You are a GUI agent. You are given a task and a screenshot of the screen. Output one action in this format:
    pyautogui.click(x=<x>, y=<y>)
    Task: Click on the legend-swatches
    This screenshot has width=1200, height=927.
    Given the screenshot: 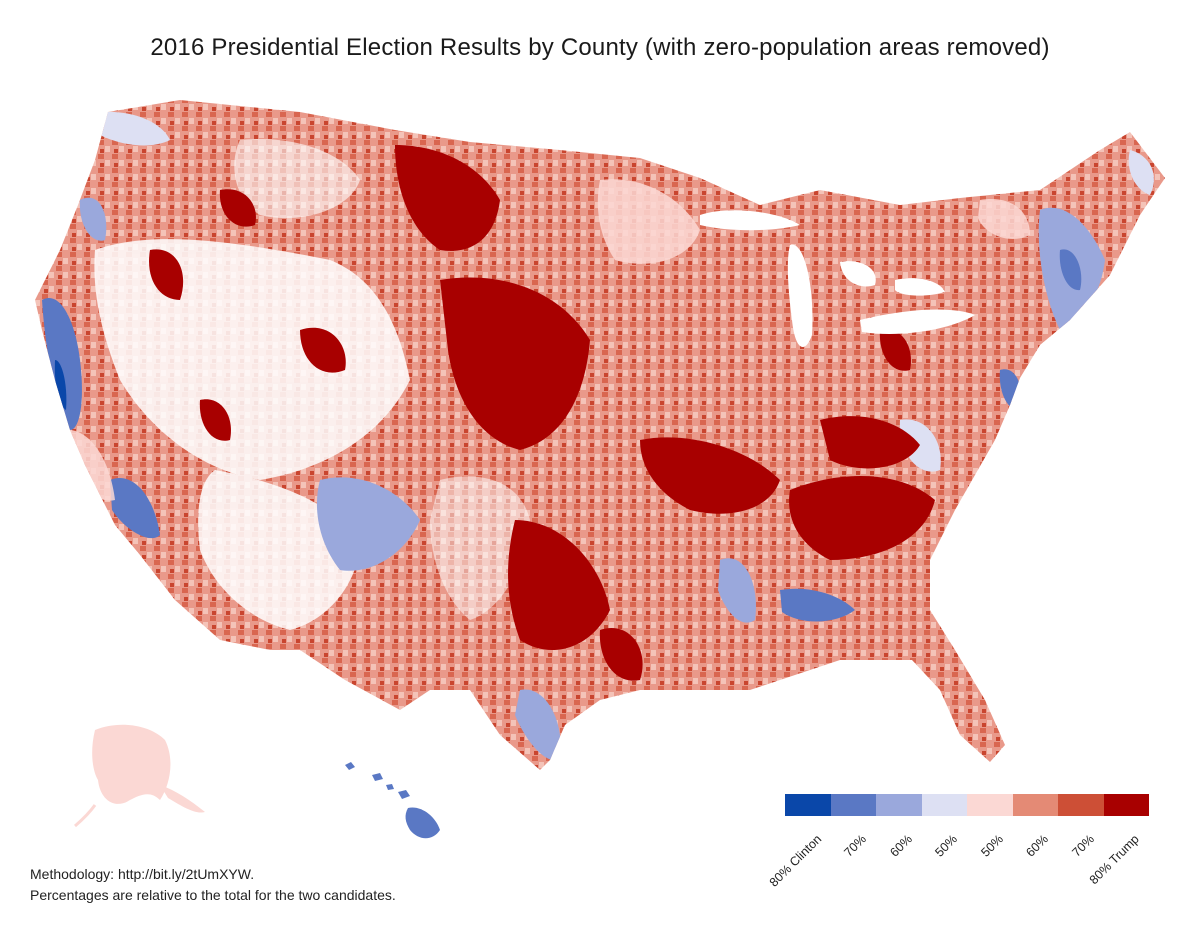 What is the action you would take?
    pyautogui.click(x=967, y=805)
    